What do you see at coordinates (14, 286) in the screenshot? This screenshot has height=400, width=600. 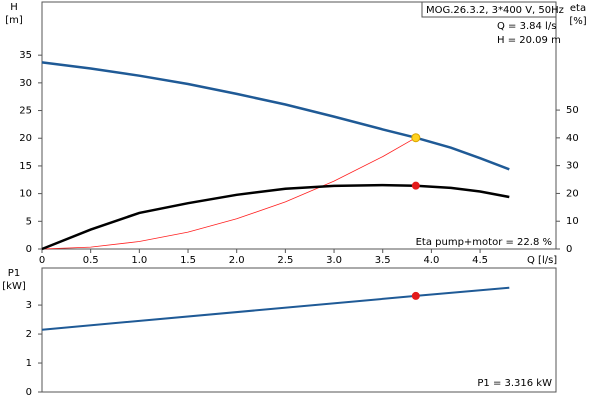 I see `y-axis-label: [kW]` at bounding box center [14, 286].